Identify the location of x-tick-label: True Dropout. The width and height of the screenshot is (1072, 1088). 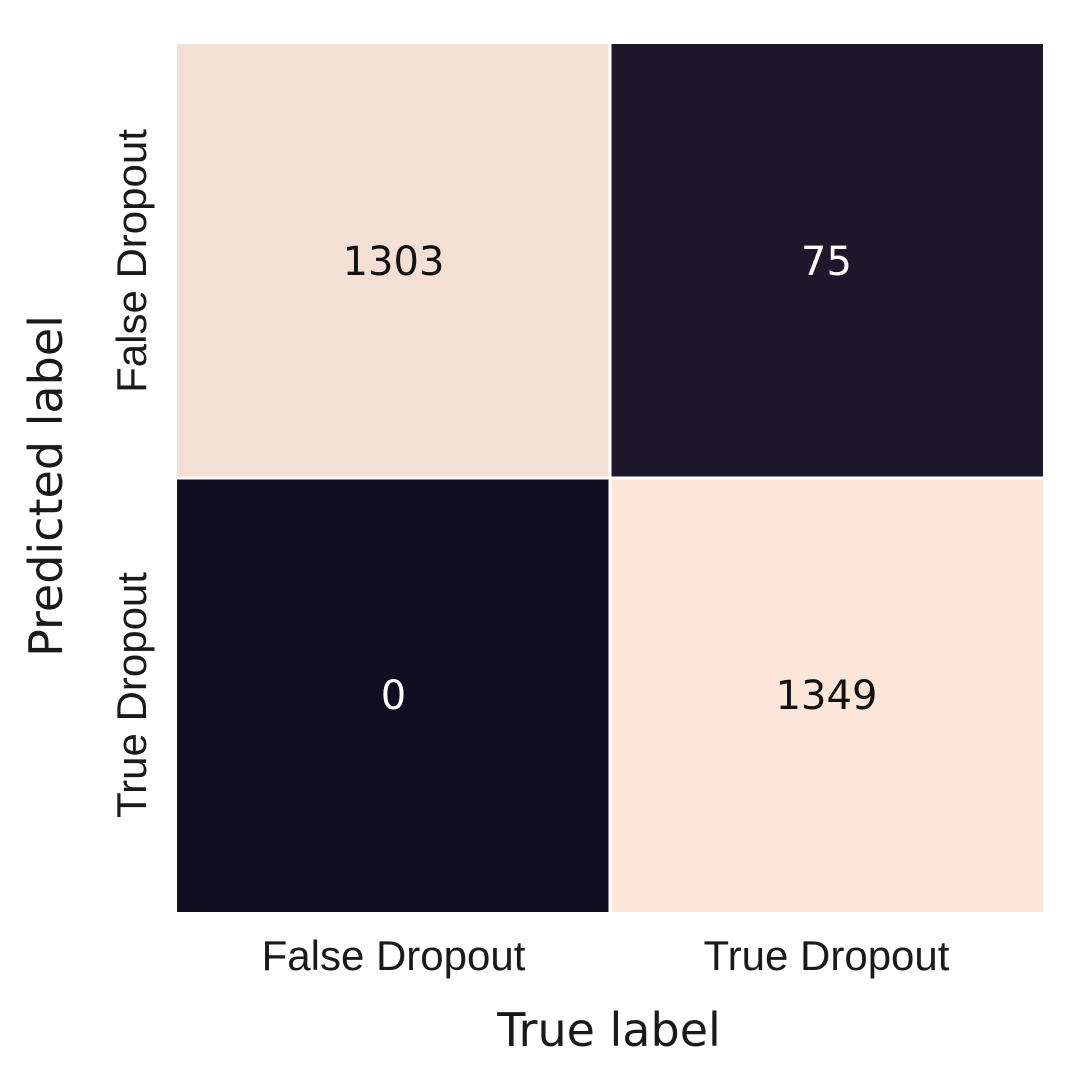
(827, 955).